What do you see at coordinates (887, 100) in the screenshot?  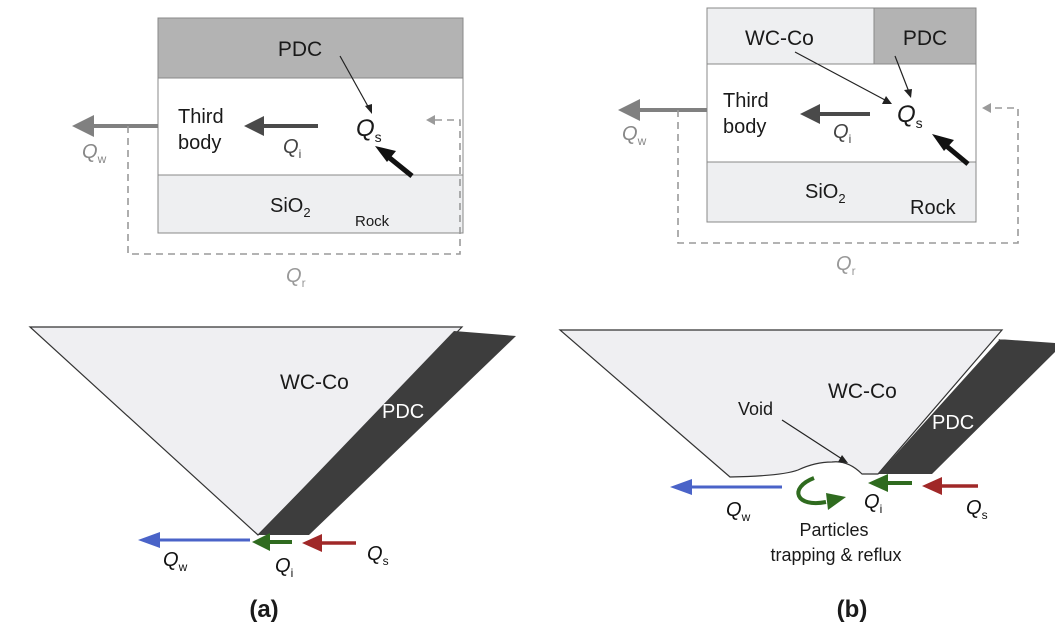 I see `wcco-pointer-head` at bounding box center [887, 100].